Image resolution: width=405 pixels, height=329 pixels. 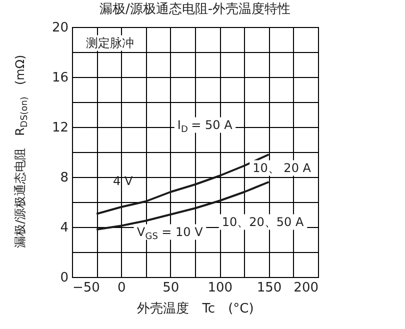 What do you see at coordinates (306, 288) in the screenshot?
I see `x-tick-label: 200` at bounding box center [306, 288].